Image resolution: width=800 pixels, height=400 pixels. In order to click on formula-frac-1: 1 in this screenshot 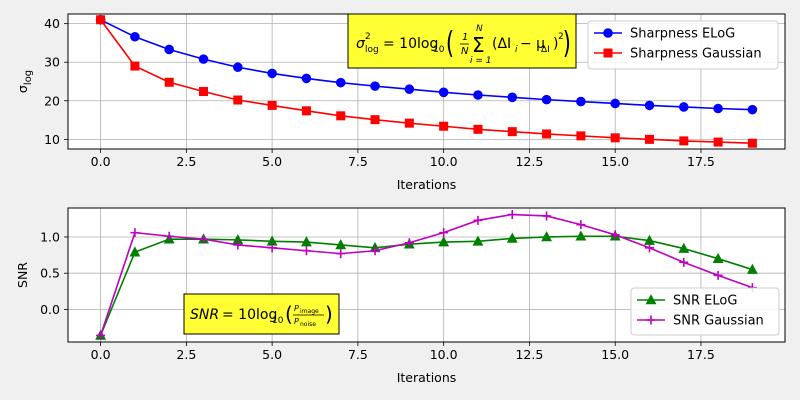, I will do `click(465, 37)`.